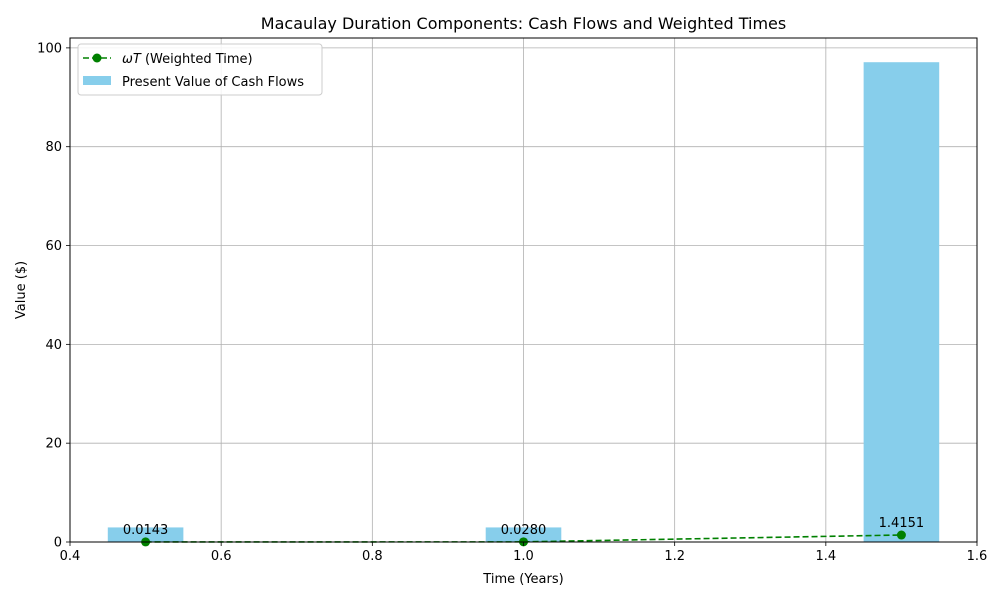 This screenshot has width=1000, height=605. Describe the element at coordinates (221, 556) in the screenshot. I see `x-tick-label: 0.6` at that location.